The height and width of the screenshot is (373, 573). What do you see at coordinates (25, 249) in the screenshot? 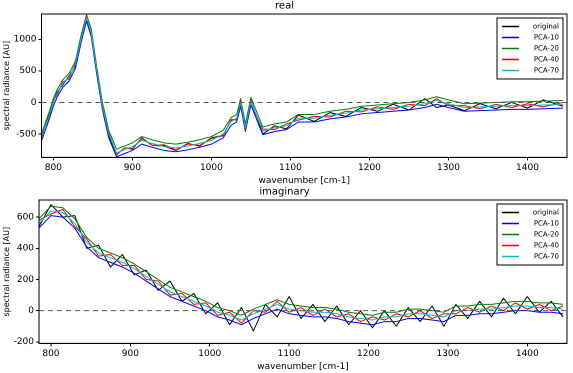
I see `y-tick-label: 400` at bounding box center [25, 249].